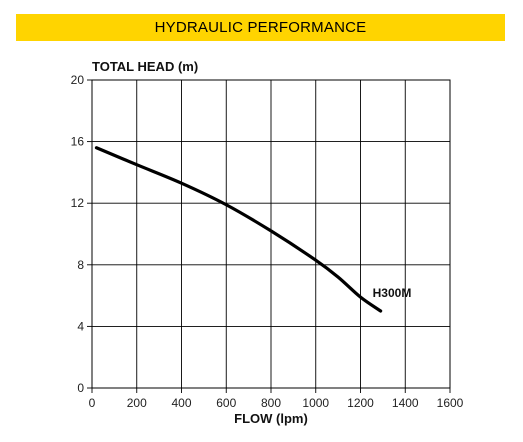 Image resolution: width=523 pixels, height=442 pixels. What do you see at coordinates (392, 293) in the screenshot?
I see `series-label-h300m: H300M` at bounding box center [392, 293].